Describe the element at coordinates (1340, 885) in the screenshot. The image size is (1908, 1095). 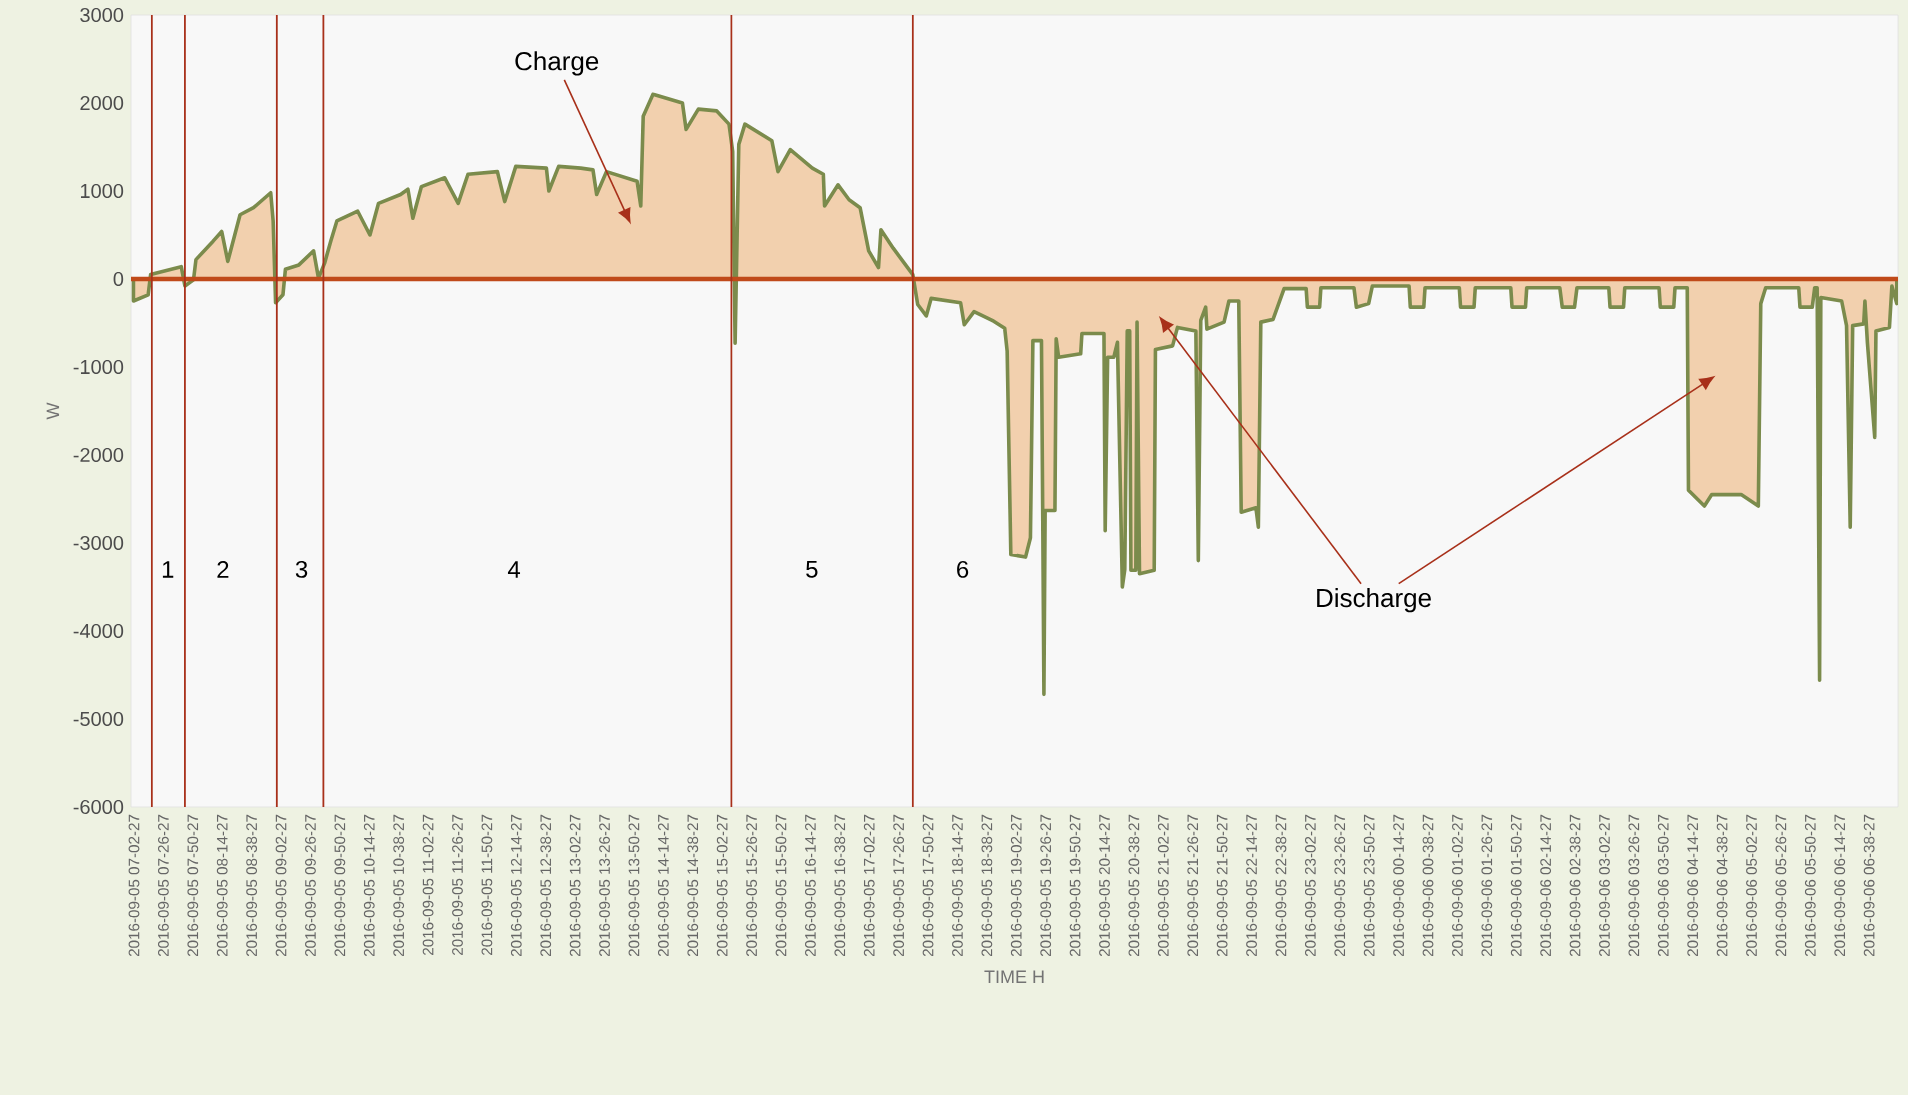
I see `x-tick-label: 2016-09-05 23-26-27` at that location.